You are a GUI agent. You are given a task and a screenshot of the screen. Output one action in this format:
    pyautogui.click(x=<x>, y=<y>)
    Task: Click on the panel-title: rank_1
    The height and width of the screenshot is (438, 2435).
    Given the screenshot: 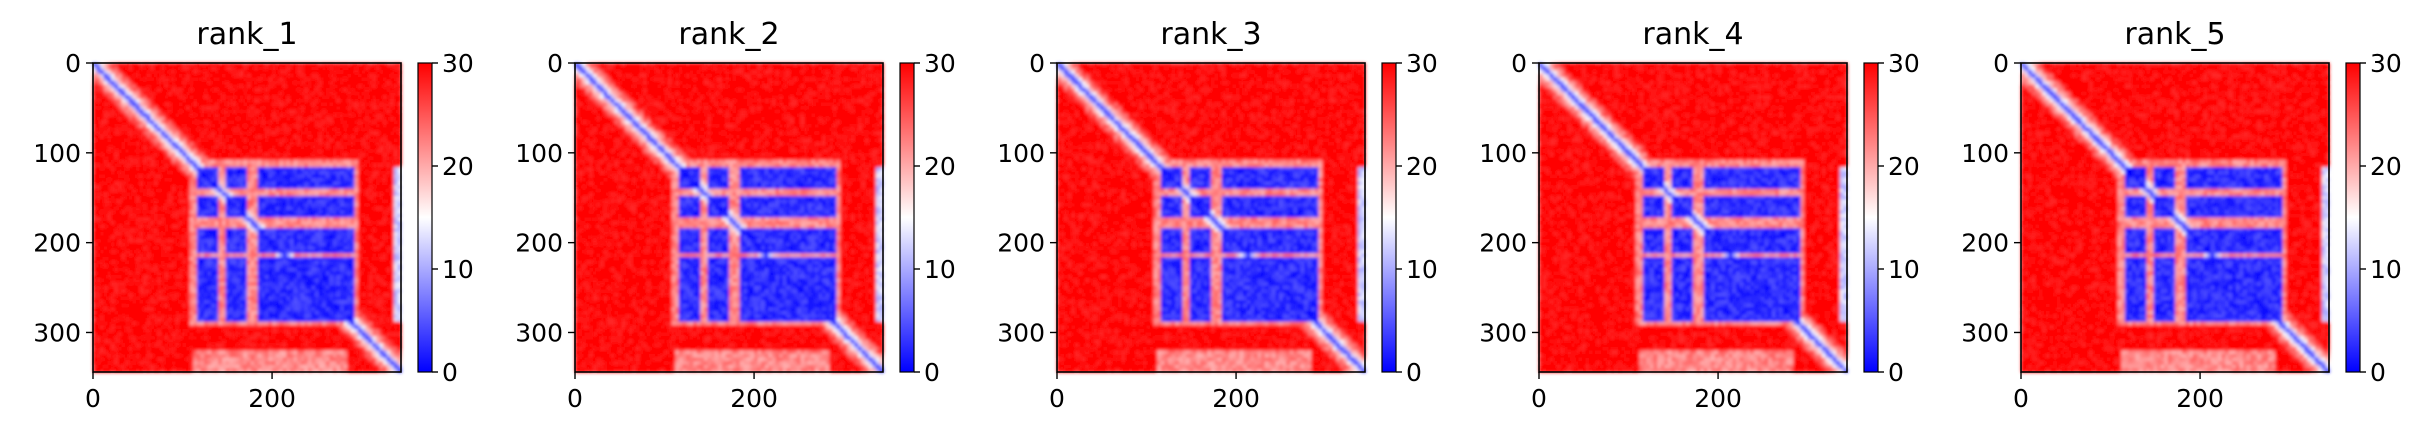 What is the action you would take?
    pyautogui.click(x=246, y=34)
    